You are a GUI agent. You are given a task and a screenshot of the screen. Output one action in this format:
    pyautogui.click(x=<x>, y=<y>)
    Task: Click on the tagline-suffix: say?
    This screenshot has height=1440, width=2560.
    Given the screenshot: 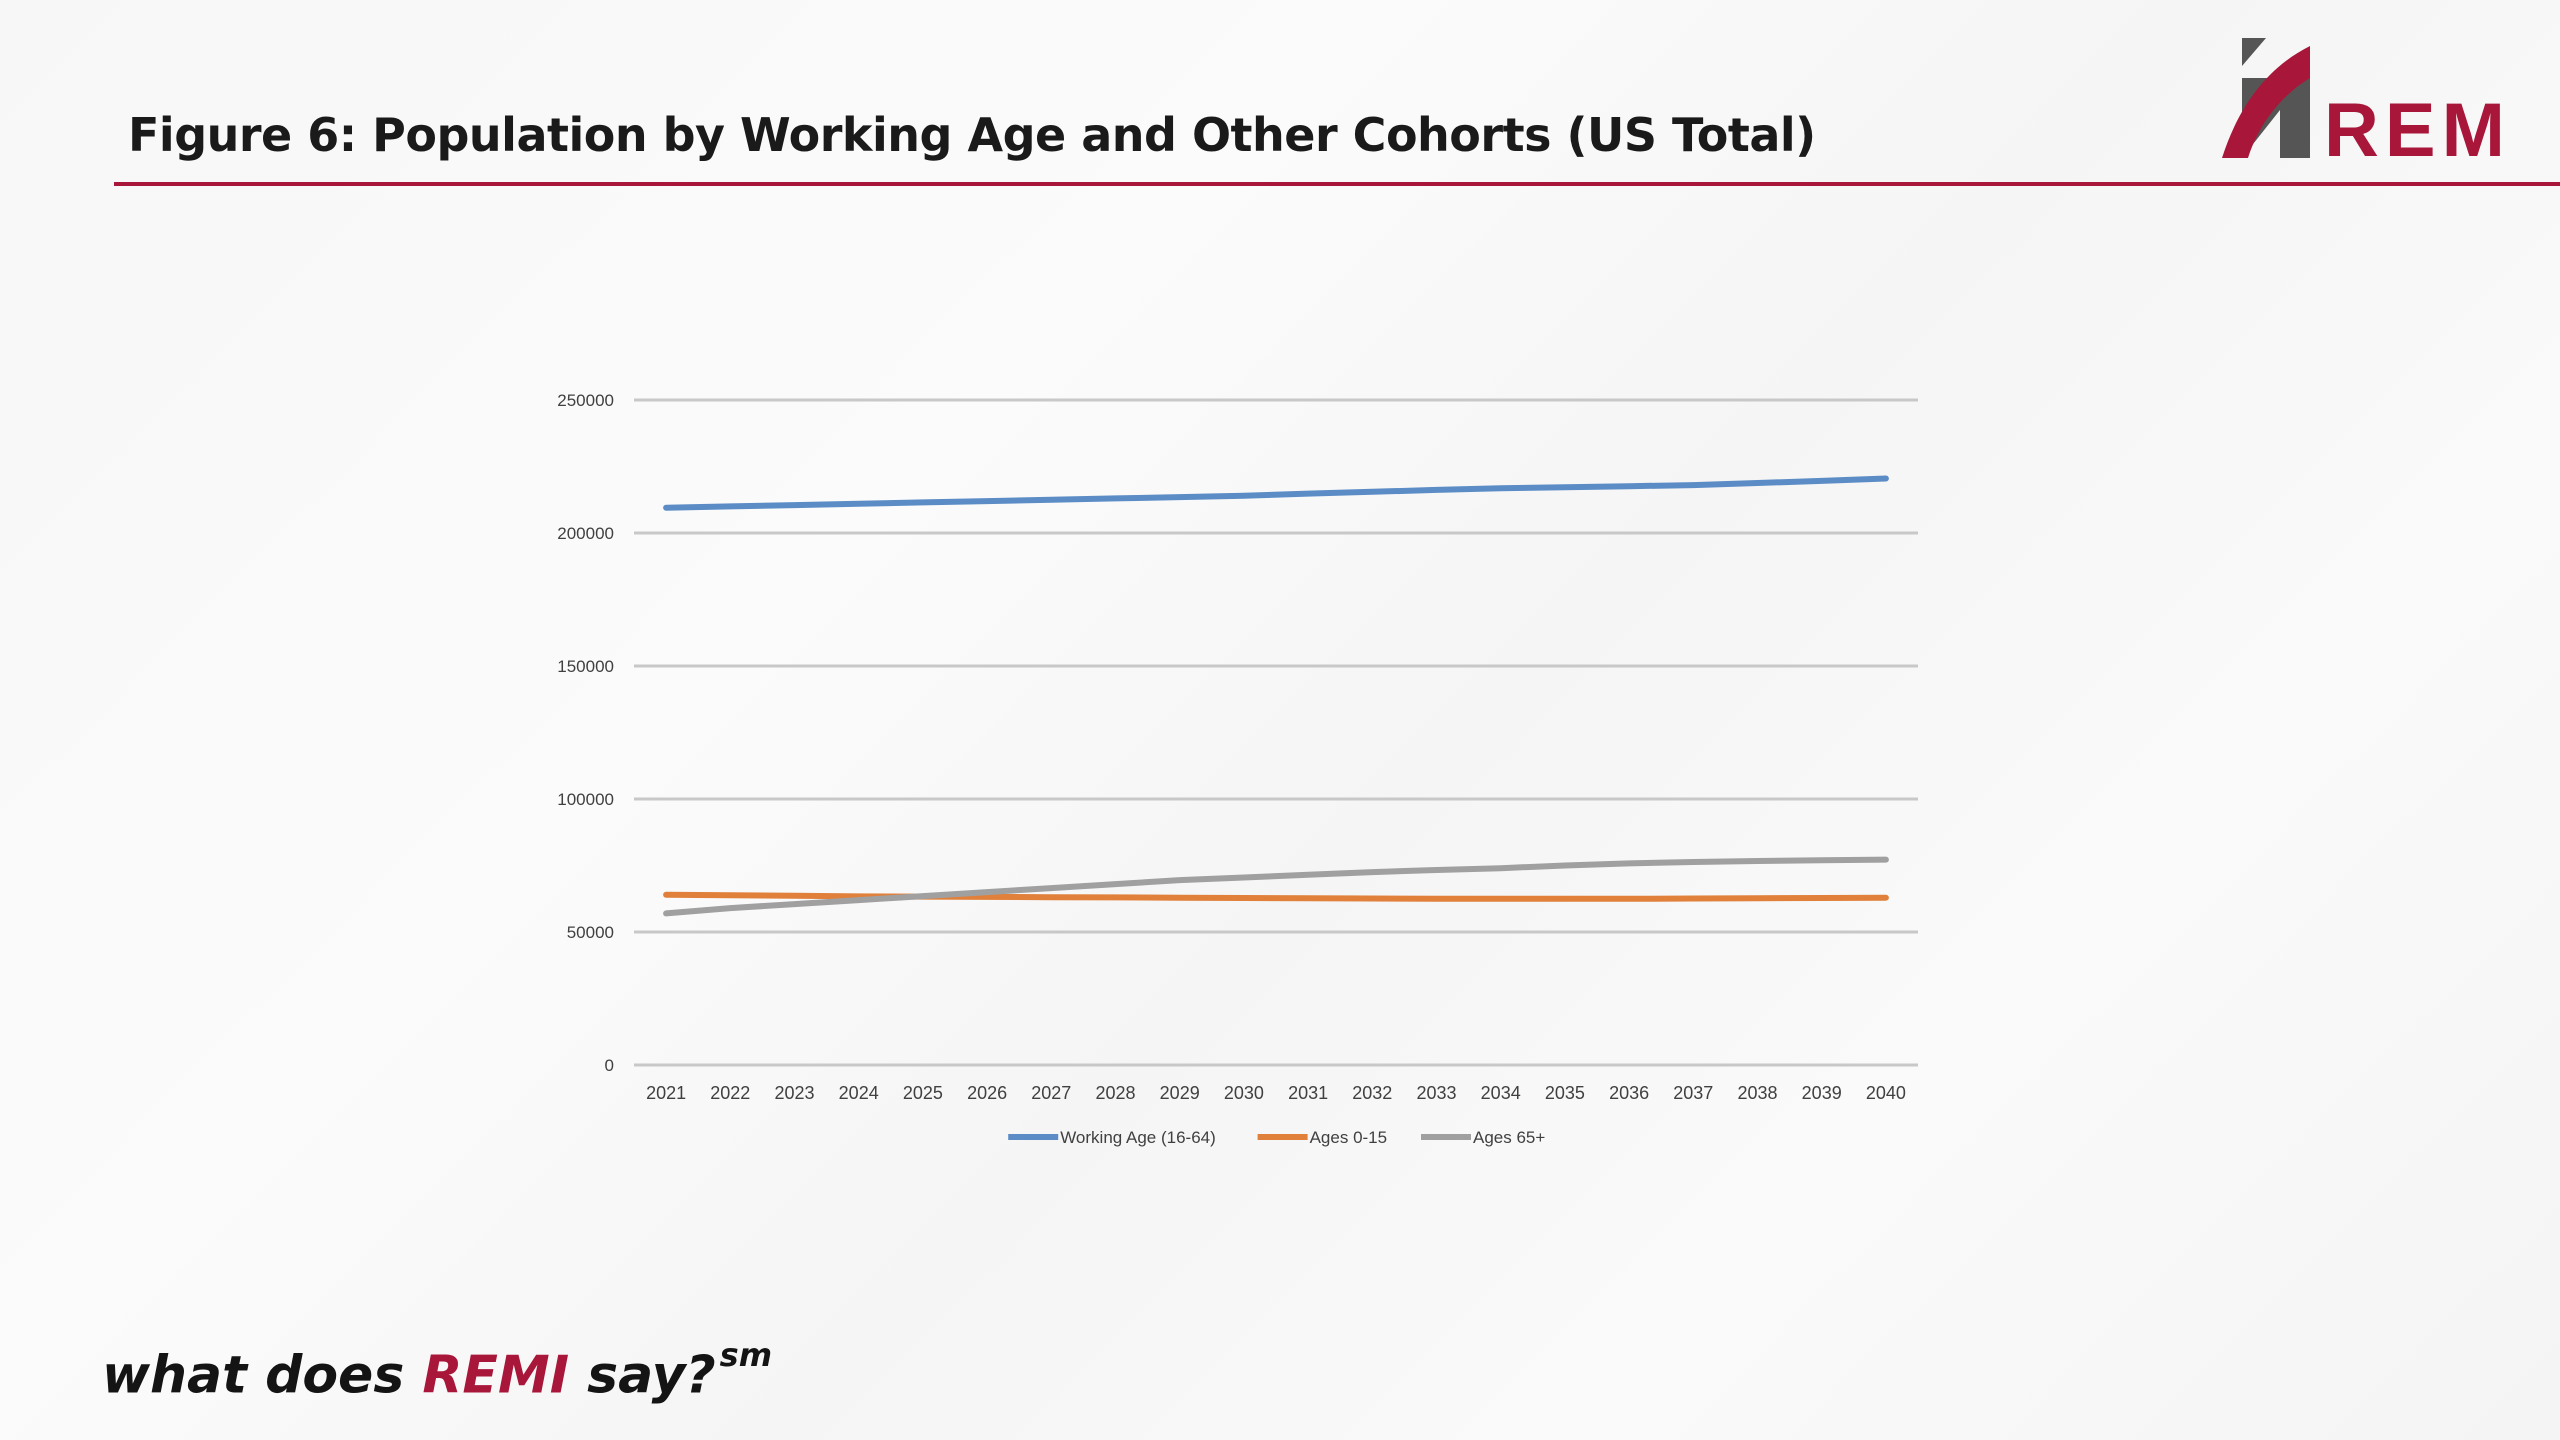 What is the action you would take?
    pyautogui.click(x=642, y=1375)
    